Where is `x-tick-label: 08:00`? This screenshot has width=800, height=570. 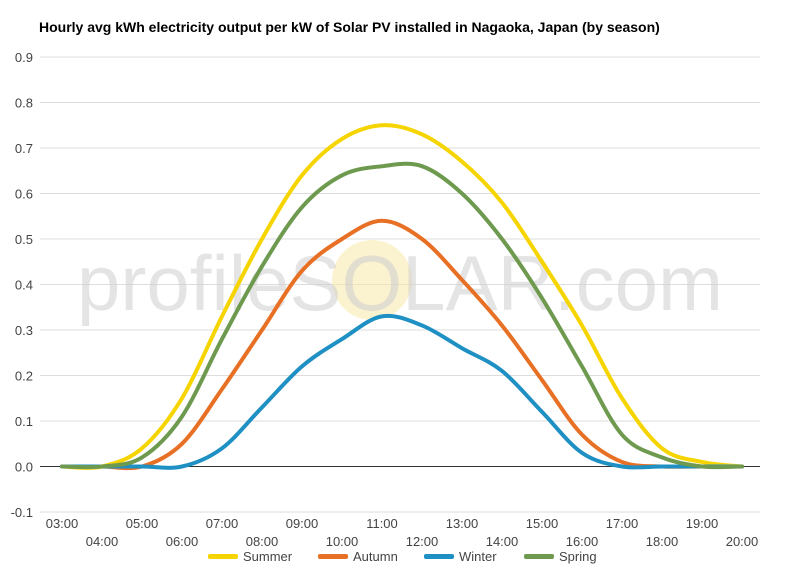
x-tick-label: 08:00 is located at coordinates (262, 541).